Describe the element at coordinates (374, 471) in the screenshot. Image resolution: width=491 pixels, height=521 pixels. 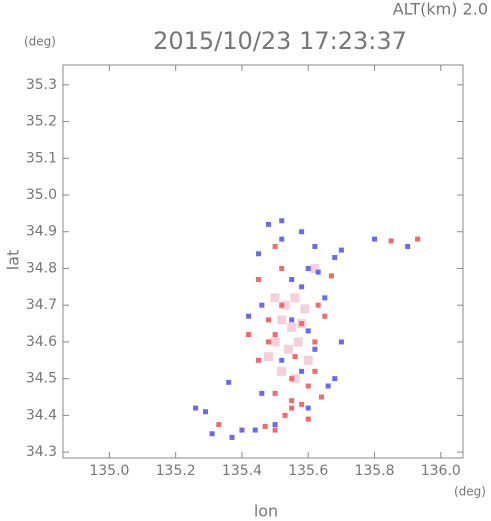
I see `x-tick-label: 135.8` at that location.